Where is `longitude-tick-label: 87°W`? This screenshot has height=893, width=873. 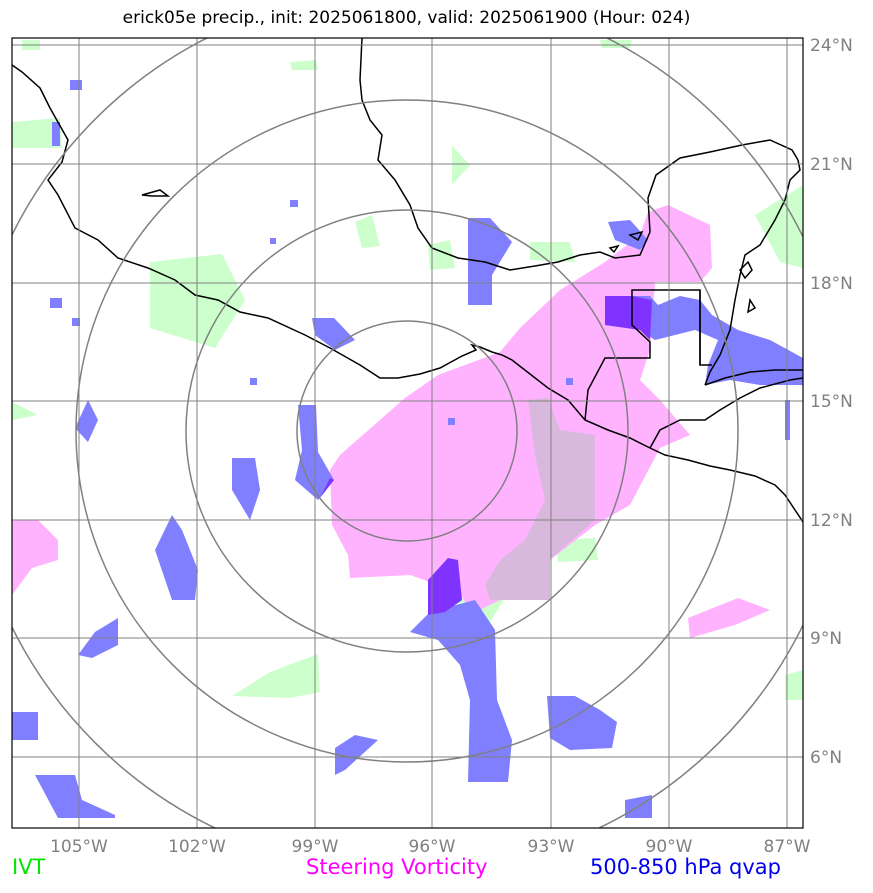 longitude-tick-label: 87°W is located at coordinates (787, 847).